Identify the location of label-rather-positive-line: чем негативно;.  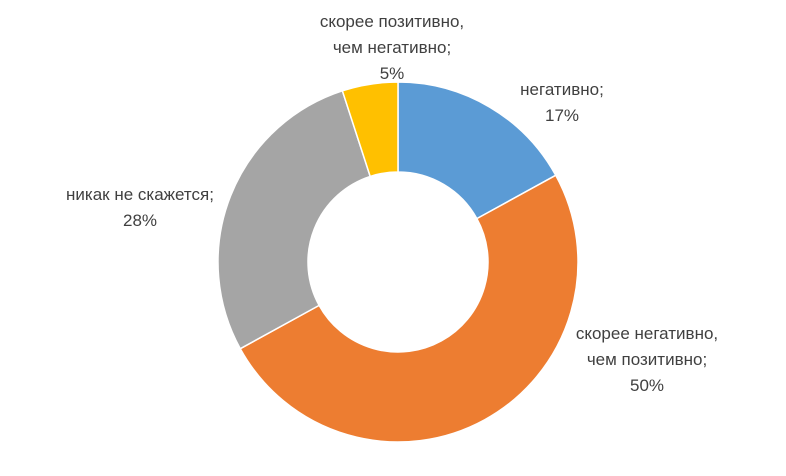
(392, 47).